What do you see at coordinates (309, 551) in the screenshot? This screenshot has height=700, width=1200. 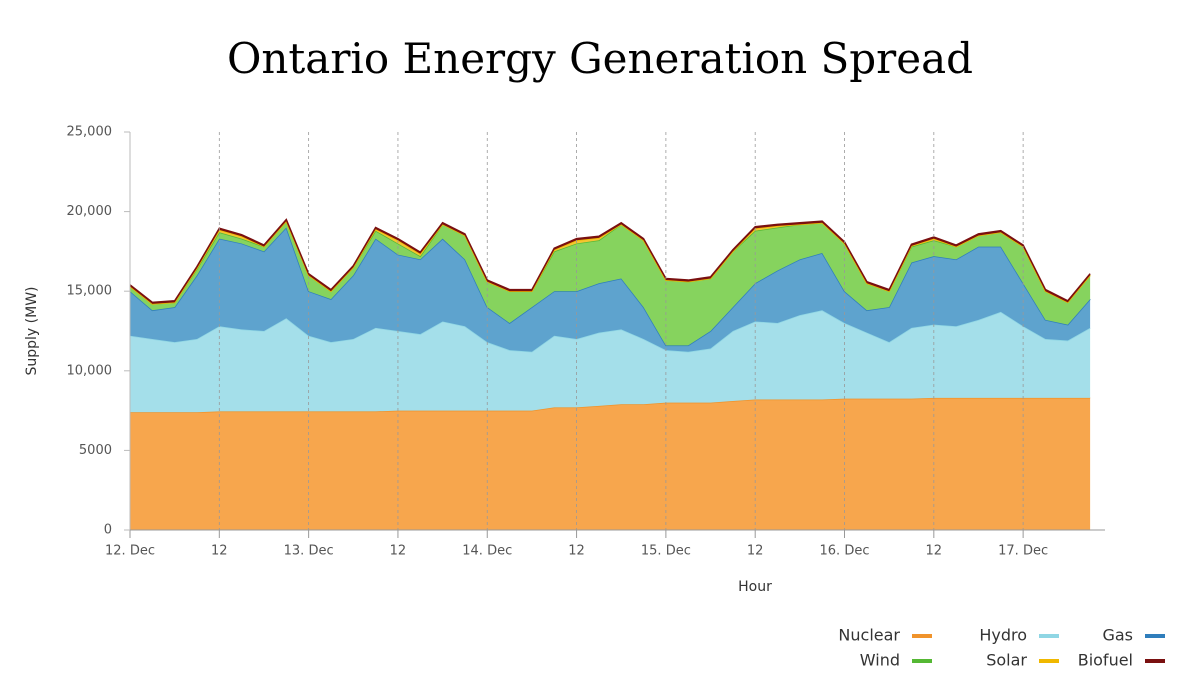 I see `x-tick-label: 13. Dec` at bounding box center [309, 551].